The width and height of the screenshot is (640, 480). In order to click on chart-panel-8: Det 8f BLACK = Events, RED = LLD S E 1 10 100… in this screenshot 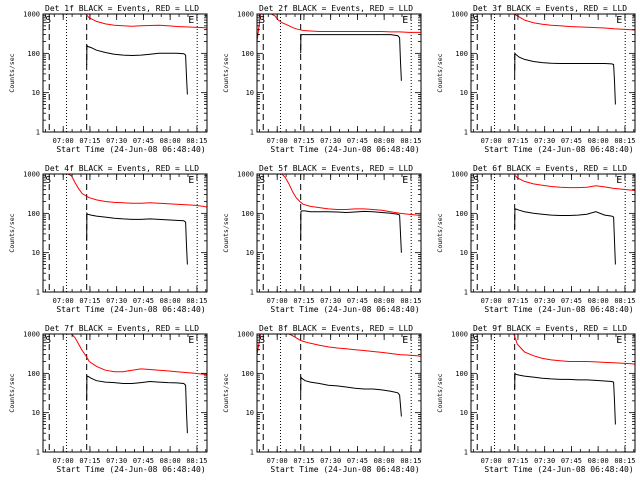, I will do `click(322, 399)`.